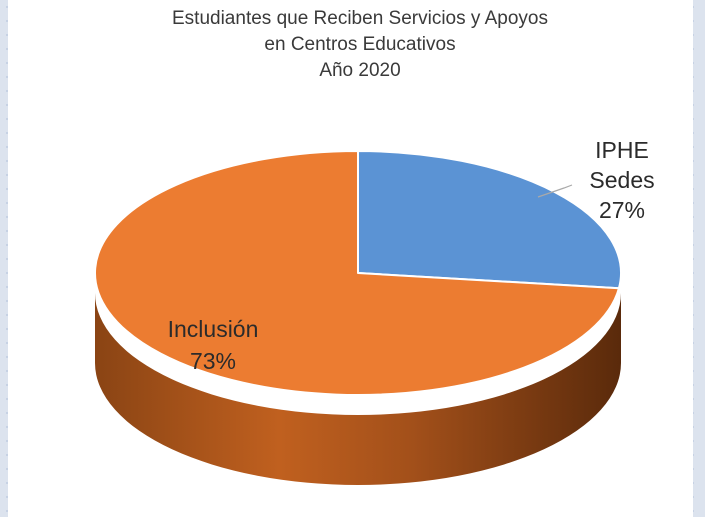 Image resolution: width=705 pixels, height=517 pixels. What do you see at coordinates (213, 361) in the screenshot?
I see `inclusion-percent-label: 73%` at bounding box center [213, 361].